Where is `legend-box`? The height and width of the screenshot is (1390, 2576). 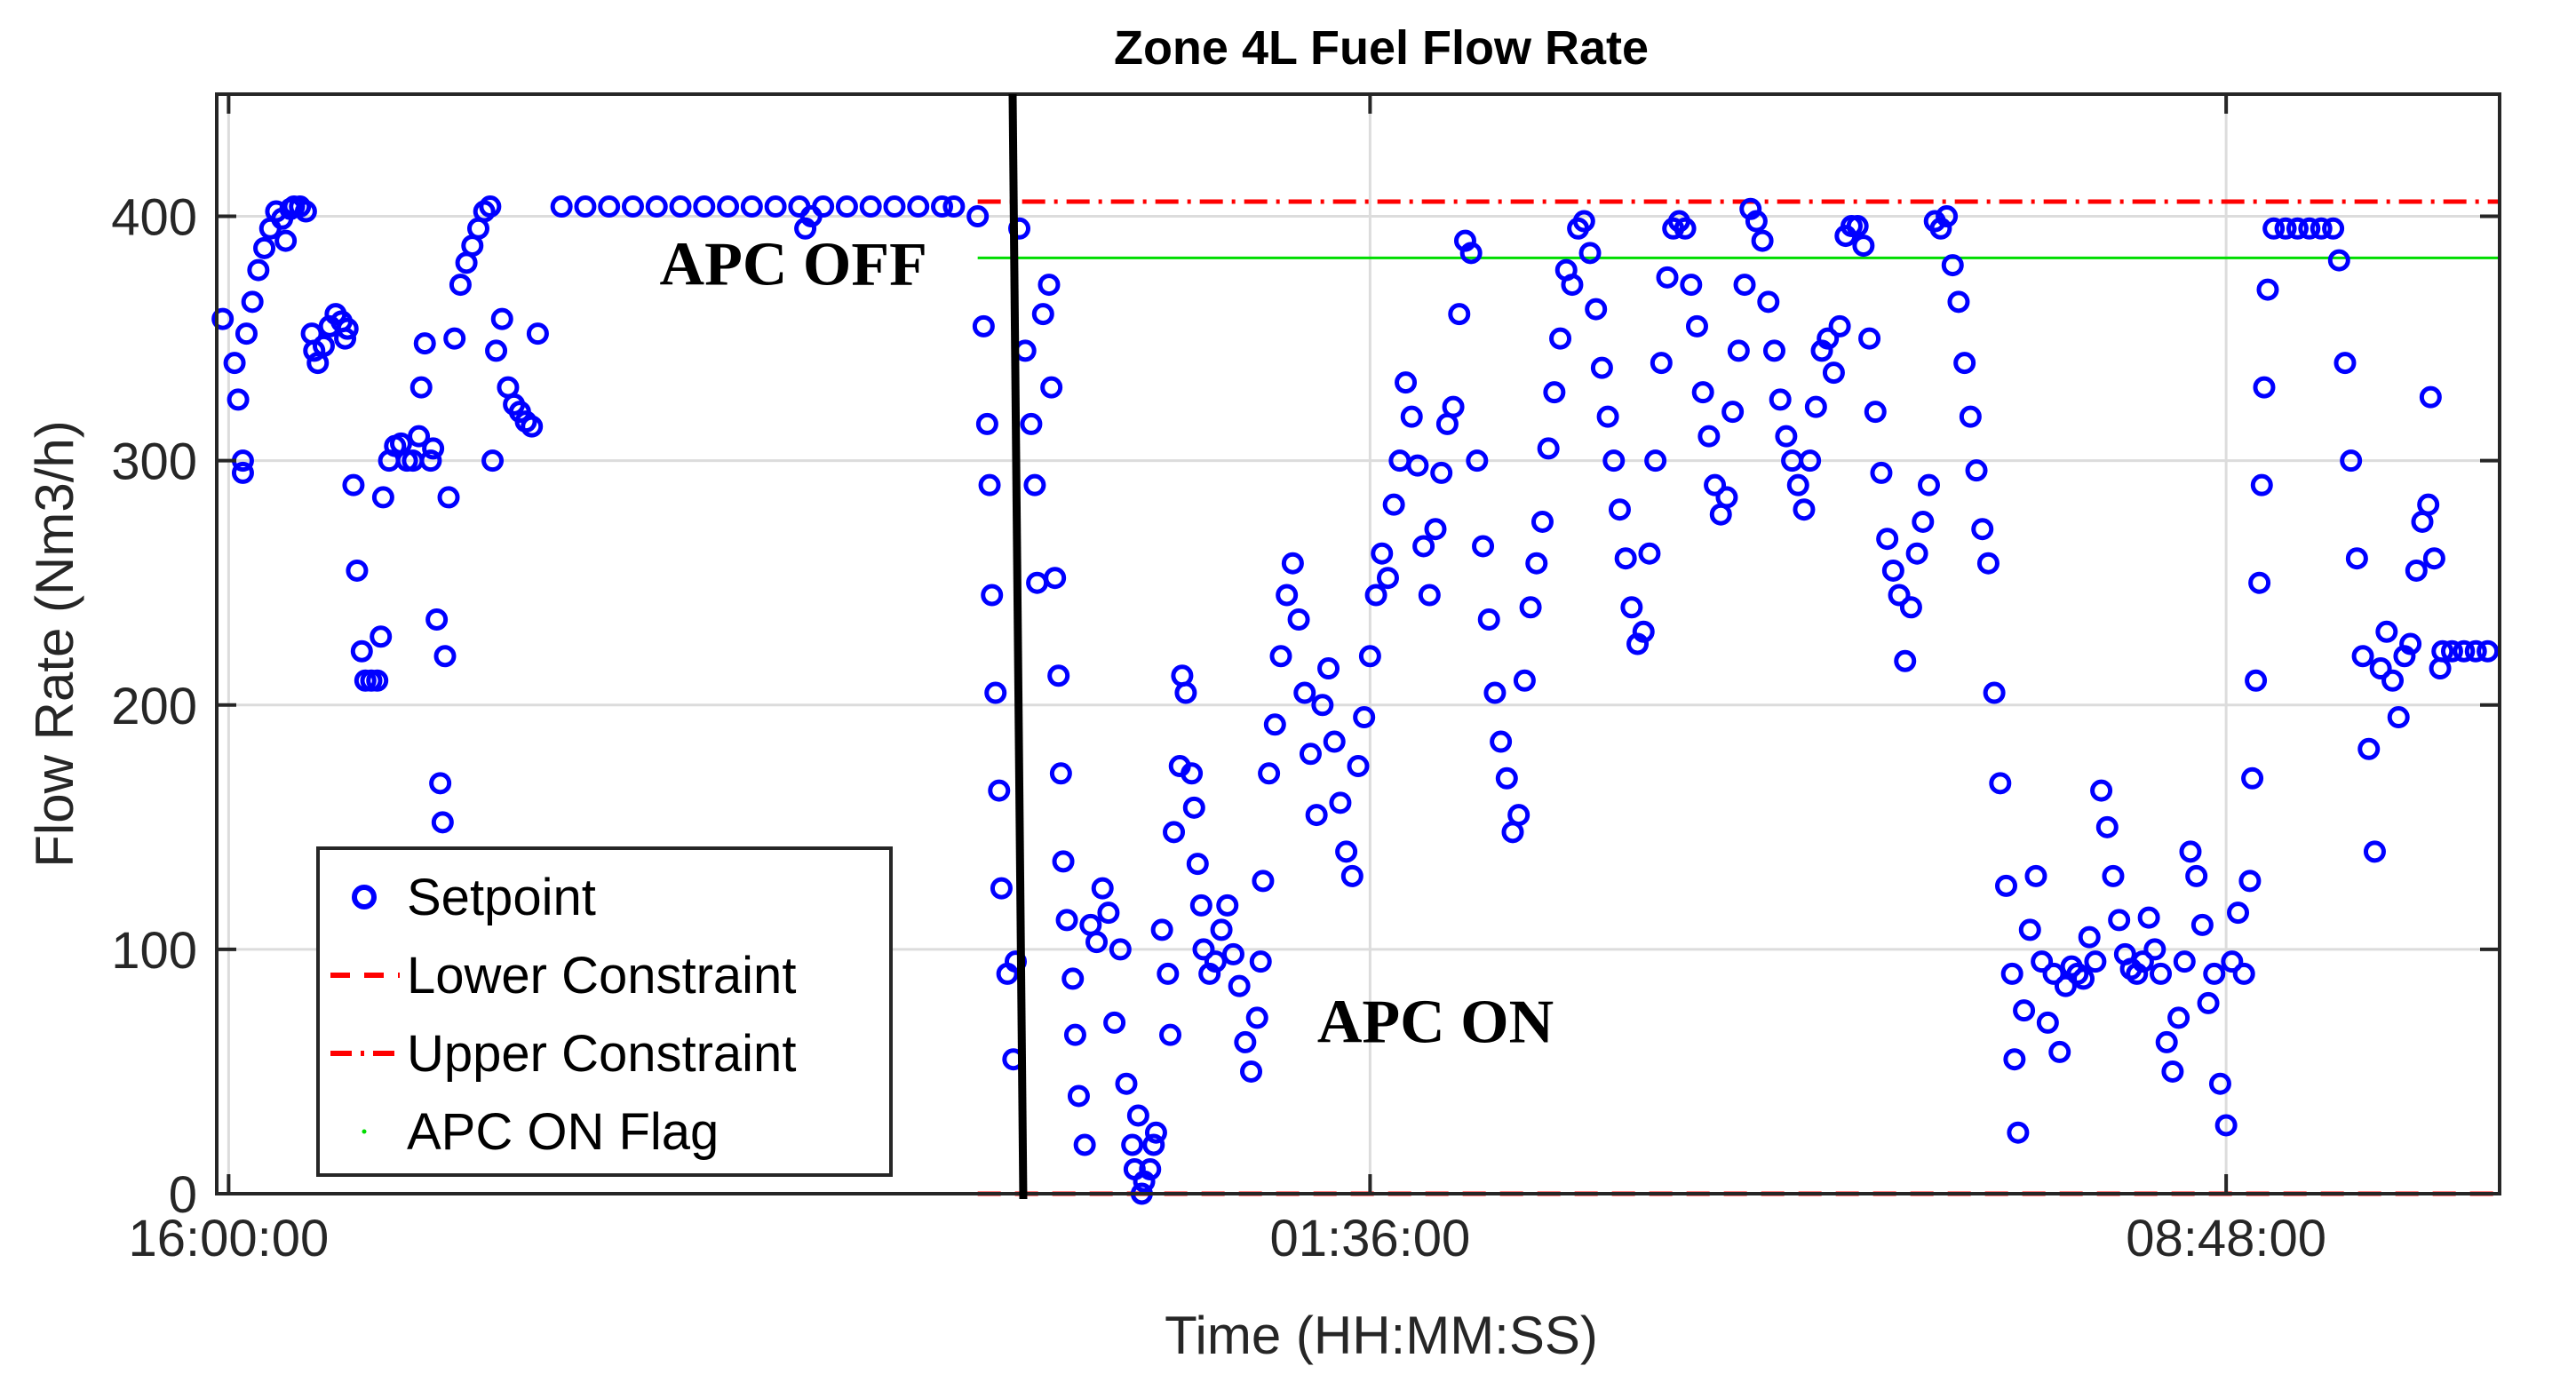
legend-box is located at coordinates (604, 1012).